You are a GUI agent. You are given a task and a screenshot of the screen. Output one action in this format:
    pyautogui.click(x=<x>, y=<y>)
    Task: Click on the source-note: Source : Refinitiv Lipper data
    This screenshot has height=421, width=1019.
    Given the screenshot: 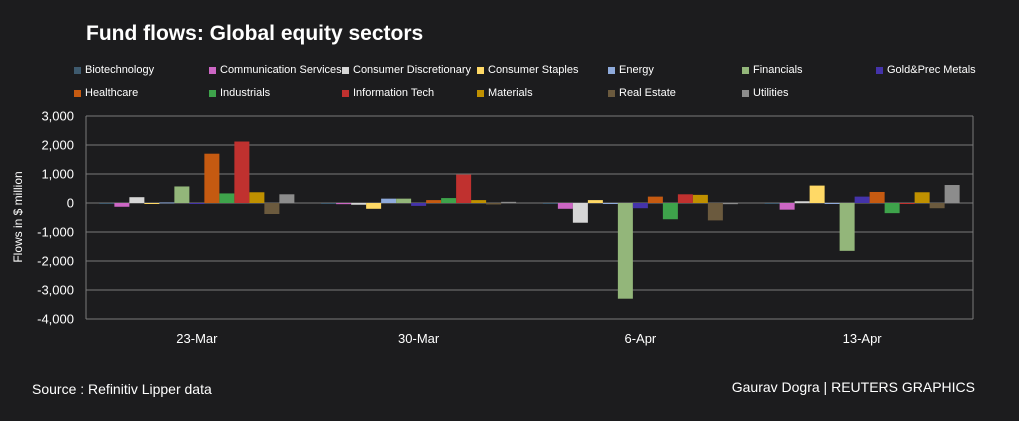 What is the action you would take?
    pyautogui.click(x=122, y=389)
    